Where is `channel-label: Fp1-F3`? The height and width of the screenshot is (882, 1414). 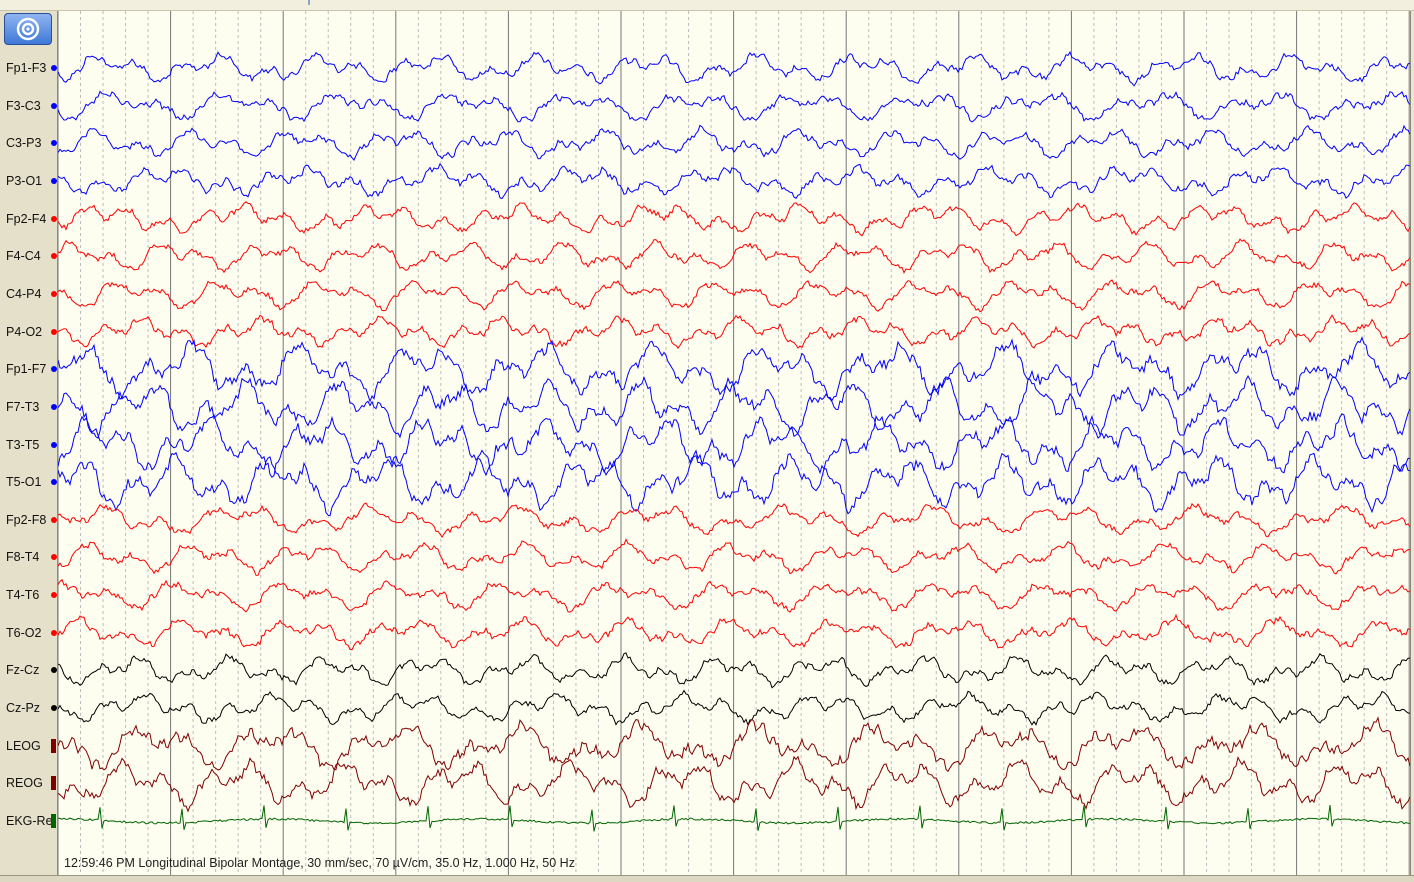
channel-label: Fp1-F3 is located at coordinates (26, 68).